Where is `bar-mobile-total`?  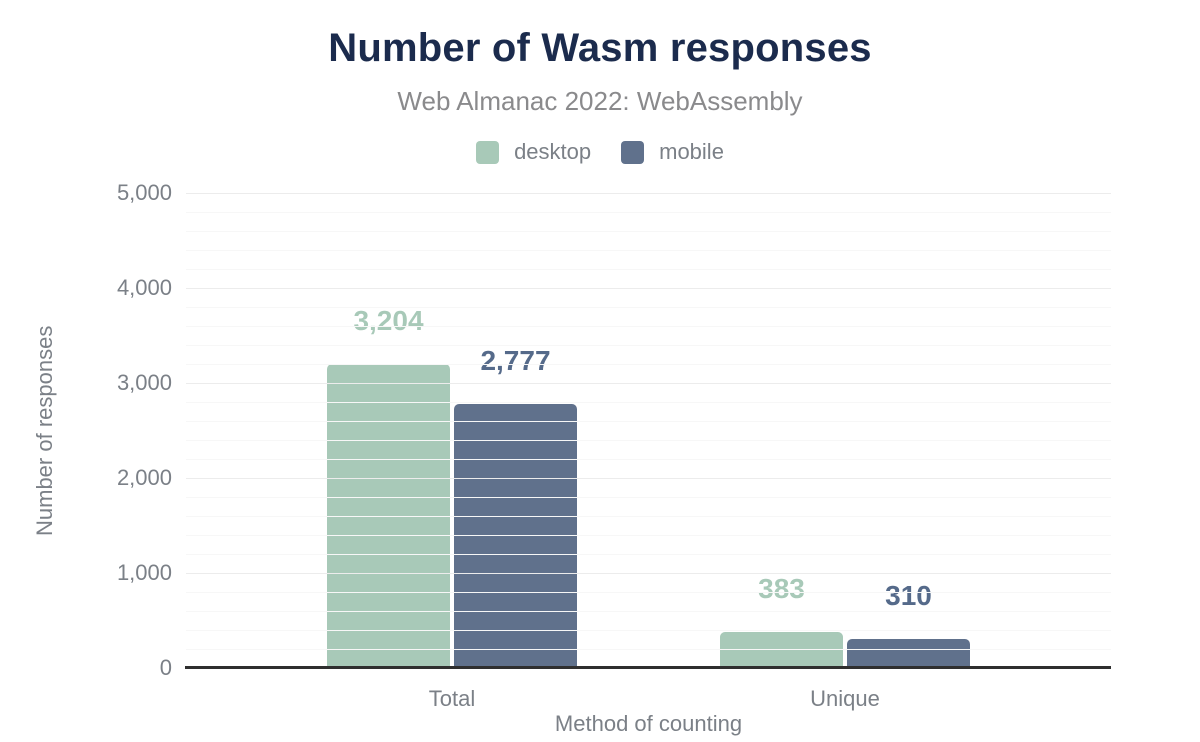 bar-mobile-total is located at coordinates (515, 536).